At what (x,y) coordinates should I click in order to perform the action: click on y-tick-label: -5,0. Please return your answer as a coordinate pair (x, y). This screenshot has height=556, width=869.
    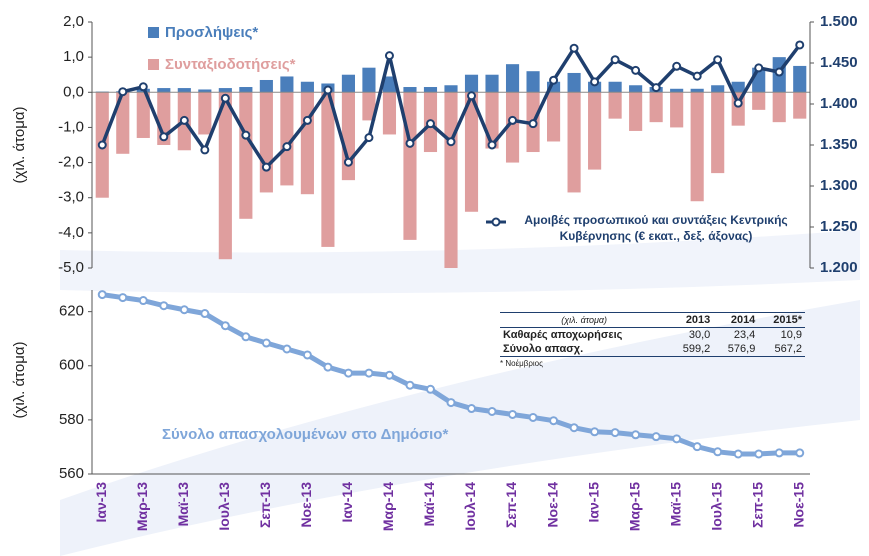
    Looking at the image, I should click on (71, 267).